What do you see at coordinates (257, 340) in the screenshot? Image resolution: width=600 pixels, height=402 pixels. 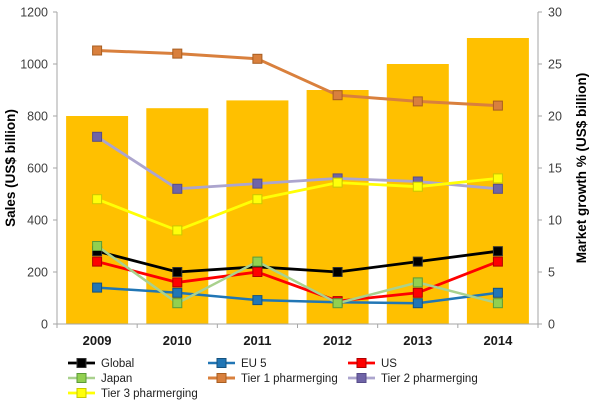 I see `x-axis-label-2011: 2011` at bounding box center [257, 340].